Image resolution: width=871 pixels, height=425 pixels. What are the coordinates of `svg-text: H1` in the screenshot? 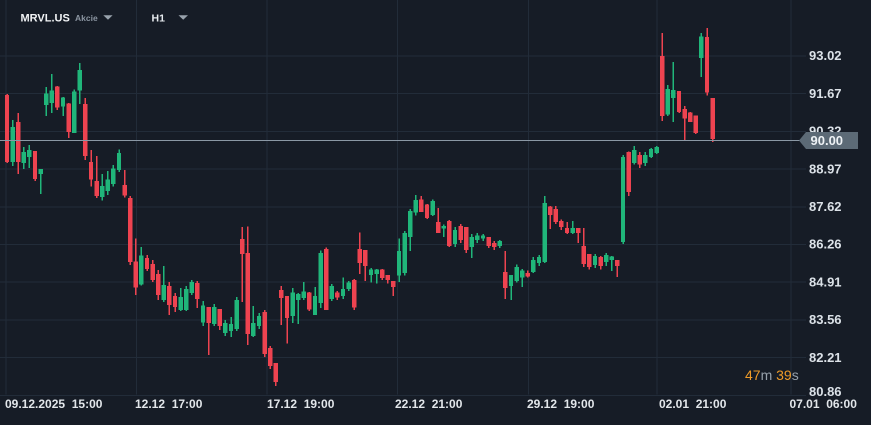 It's located at (159, 19).